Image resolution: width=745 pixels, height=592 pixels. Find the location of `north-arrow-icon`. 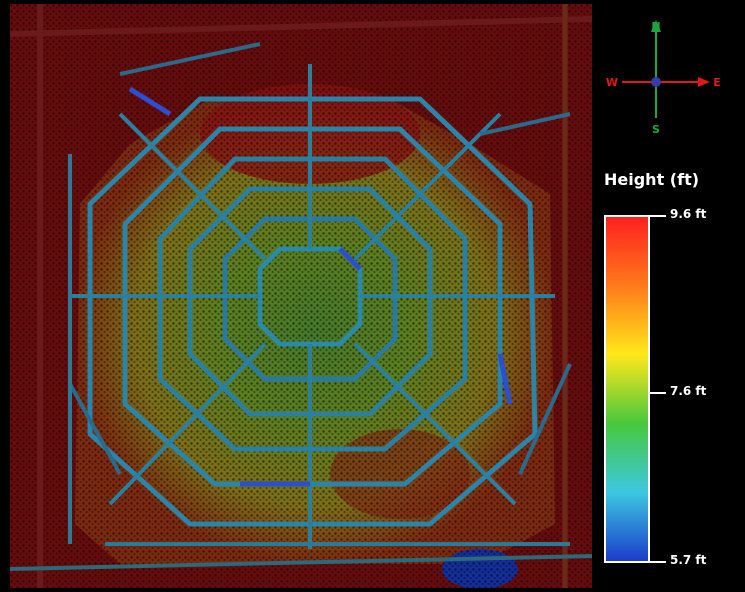

north-arrow-icon is located at coordinates (656, 26).